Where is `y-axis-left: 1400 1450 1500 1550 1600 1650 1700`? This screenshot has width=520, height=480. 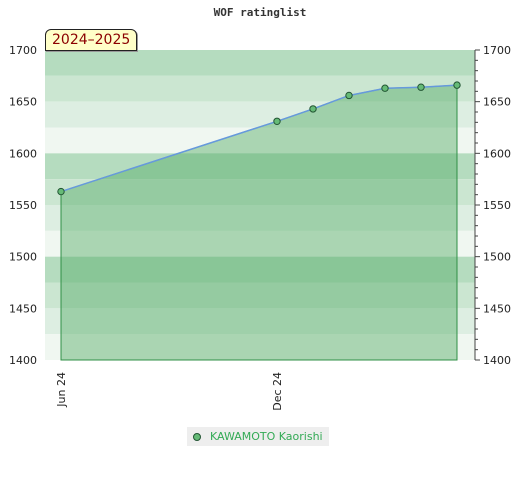 y-axis-left: 1400 1450 1500 1550 1600 1650 1700 is located at coordinates (23, 205).